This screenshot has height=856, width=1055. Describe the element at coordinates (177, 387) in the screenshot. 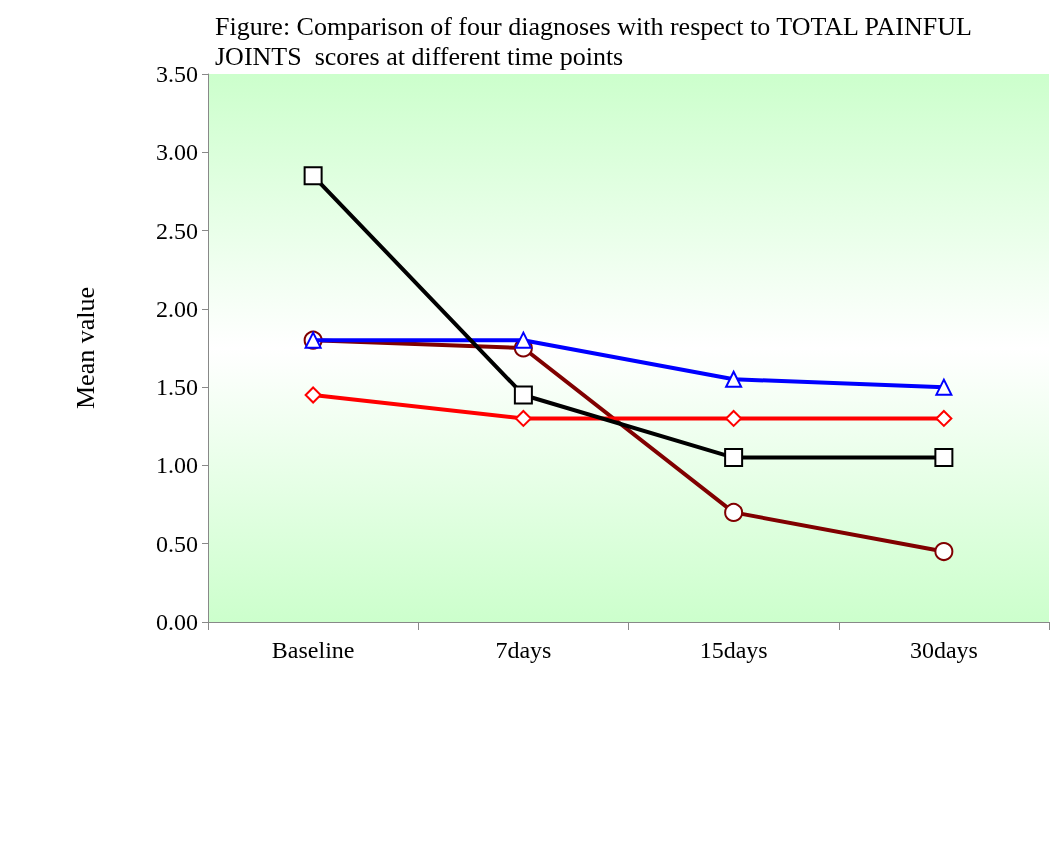

I see `y-tick-label: 1.50` at that location.